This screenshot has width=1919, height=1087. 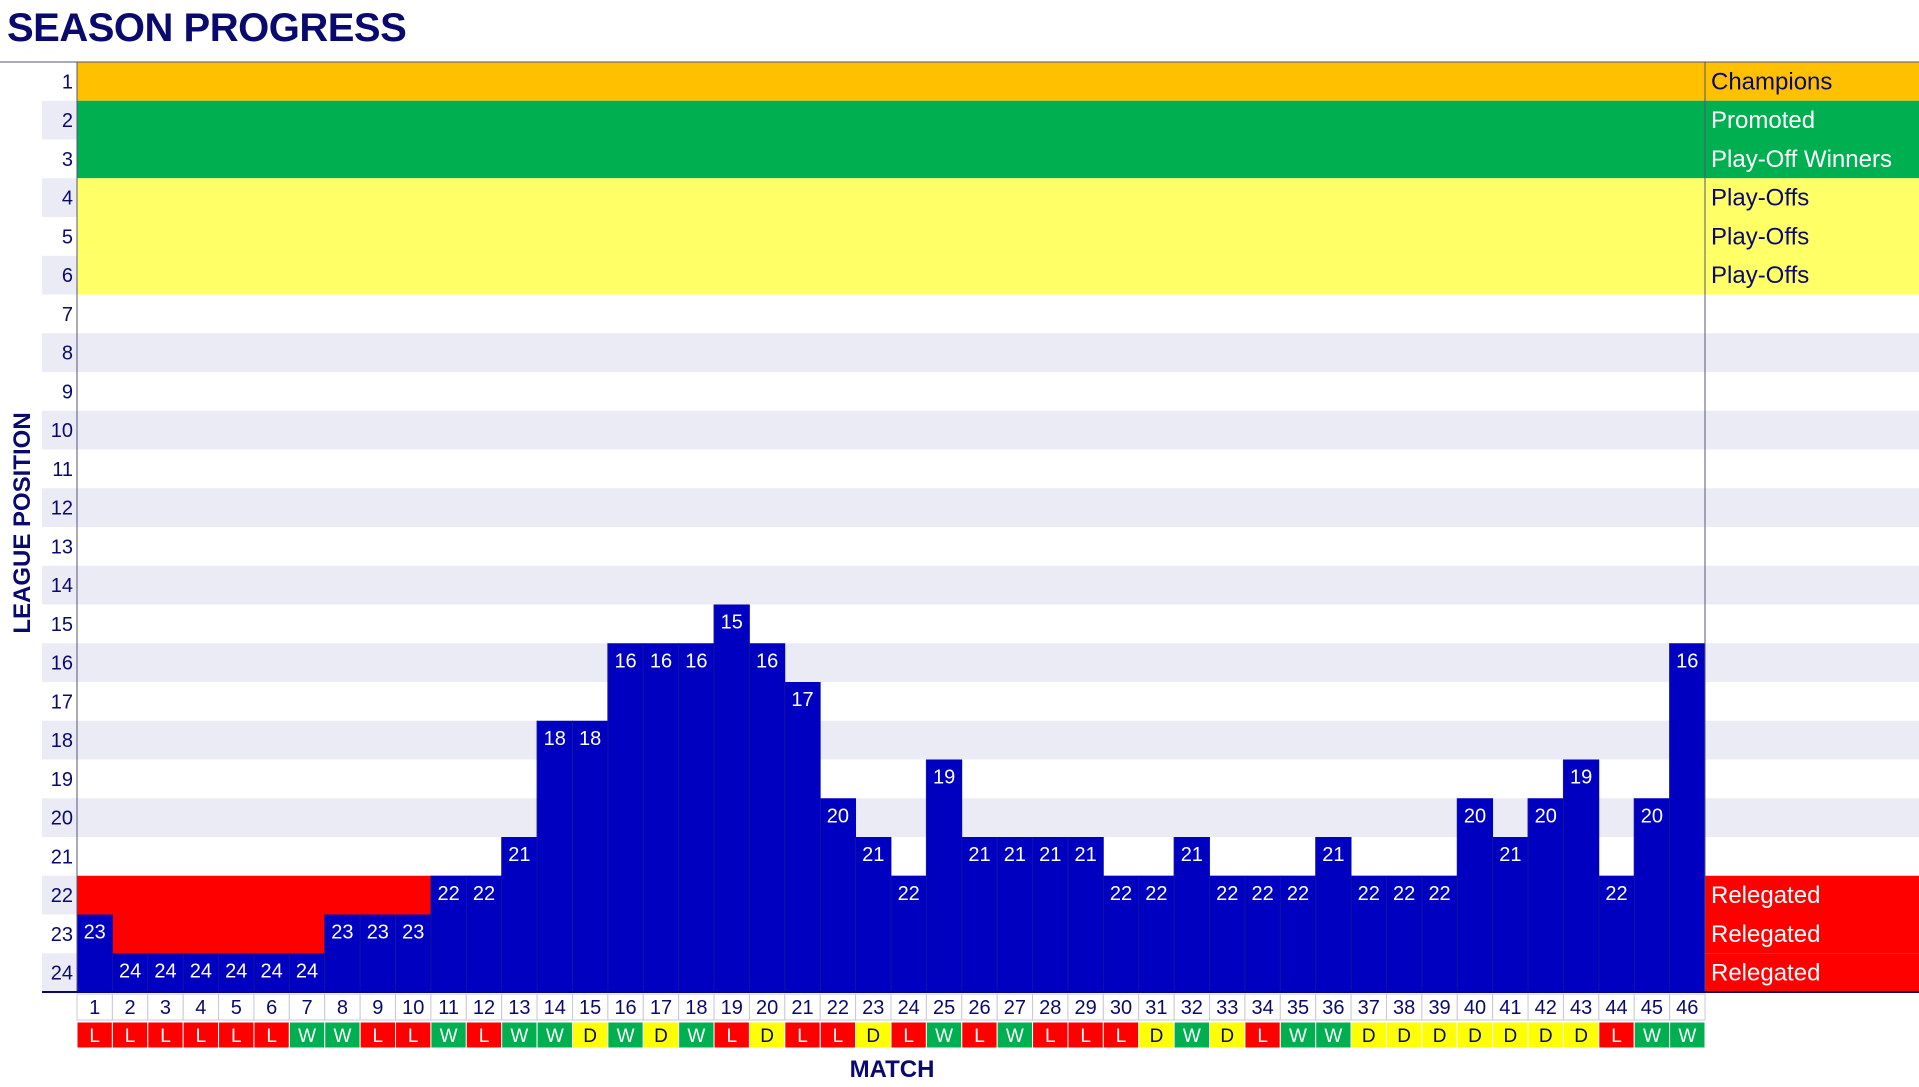 I want to click on y-tick-label: 17, so click(x=62, y=702).